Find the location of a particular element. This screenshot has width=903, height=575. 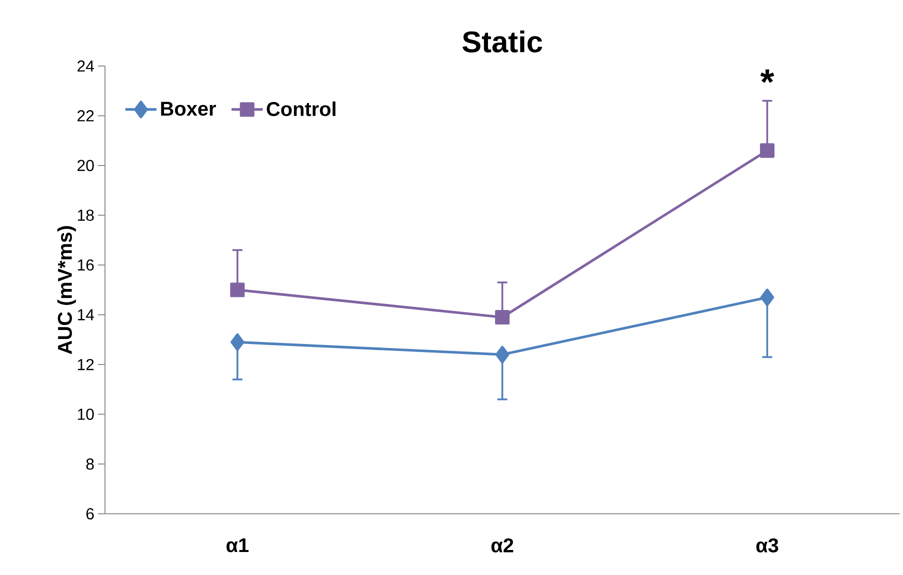

legend-label: Boxer is located at coordinates (188, 109).